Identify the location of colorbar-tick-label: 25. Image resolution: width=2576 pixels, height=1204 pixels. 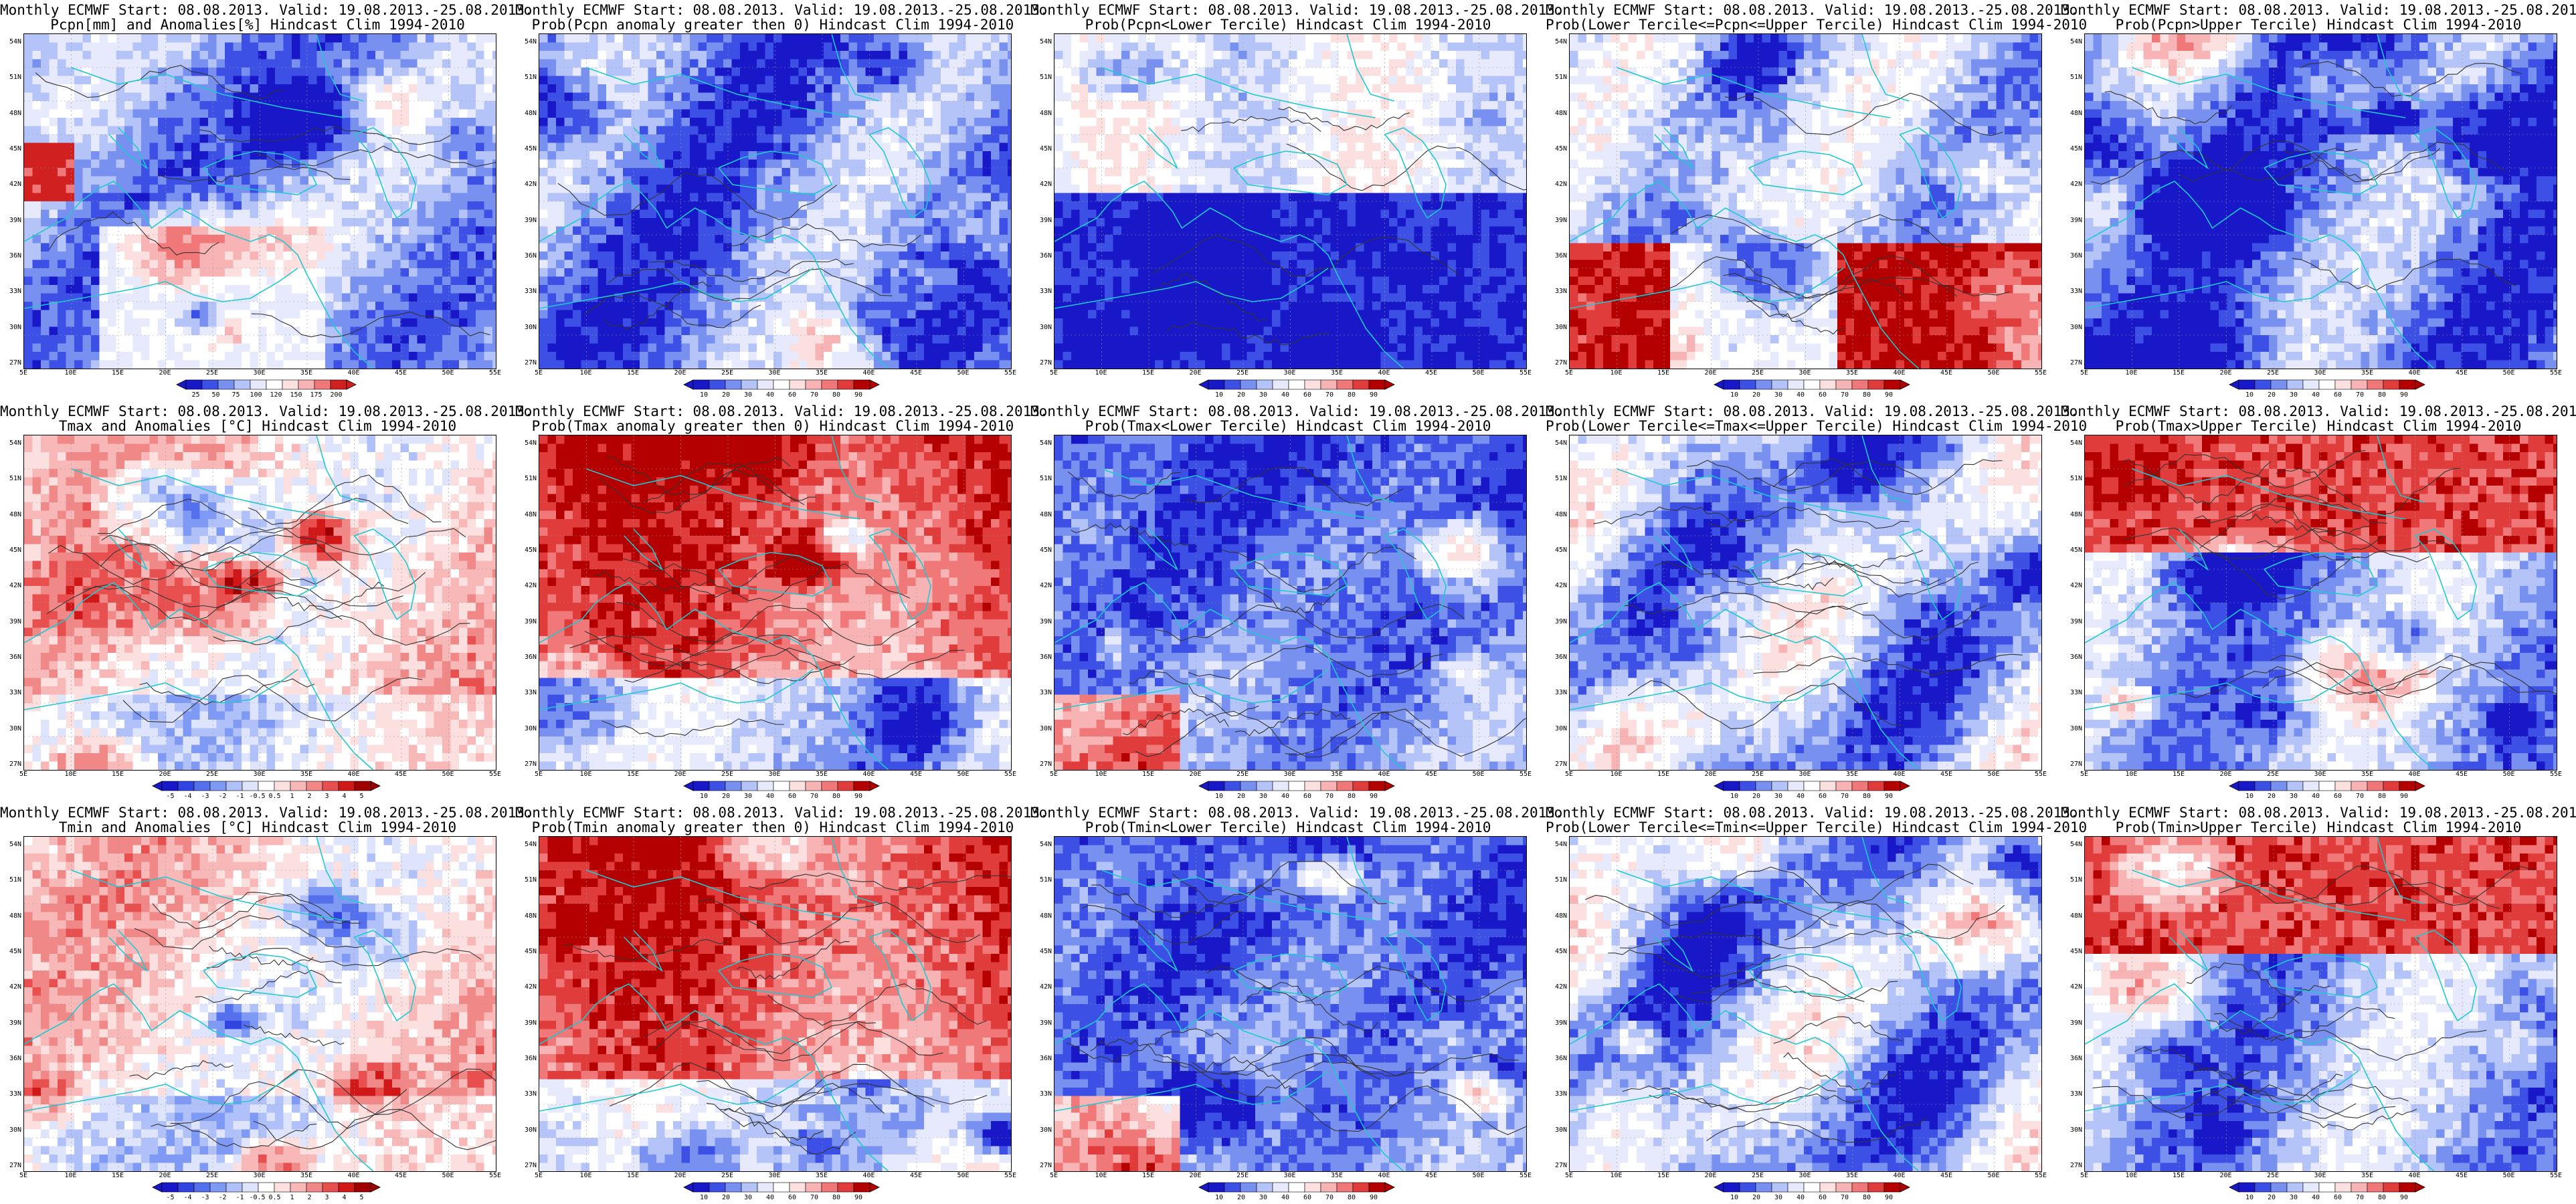
(195, 395).